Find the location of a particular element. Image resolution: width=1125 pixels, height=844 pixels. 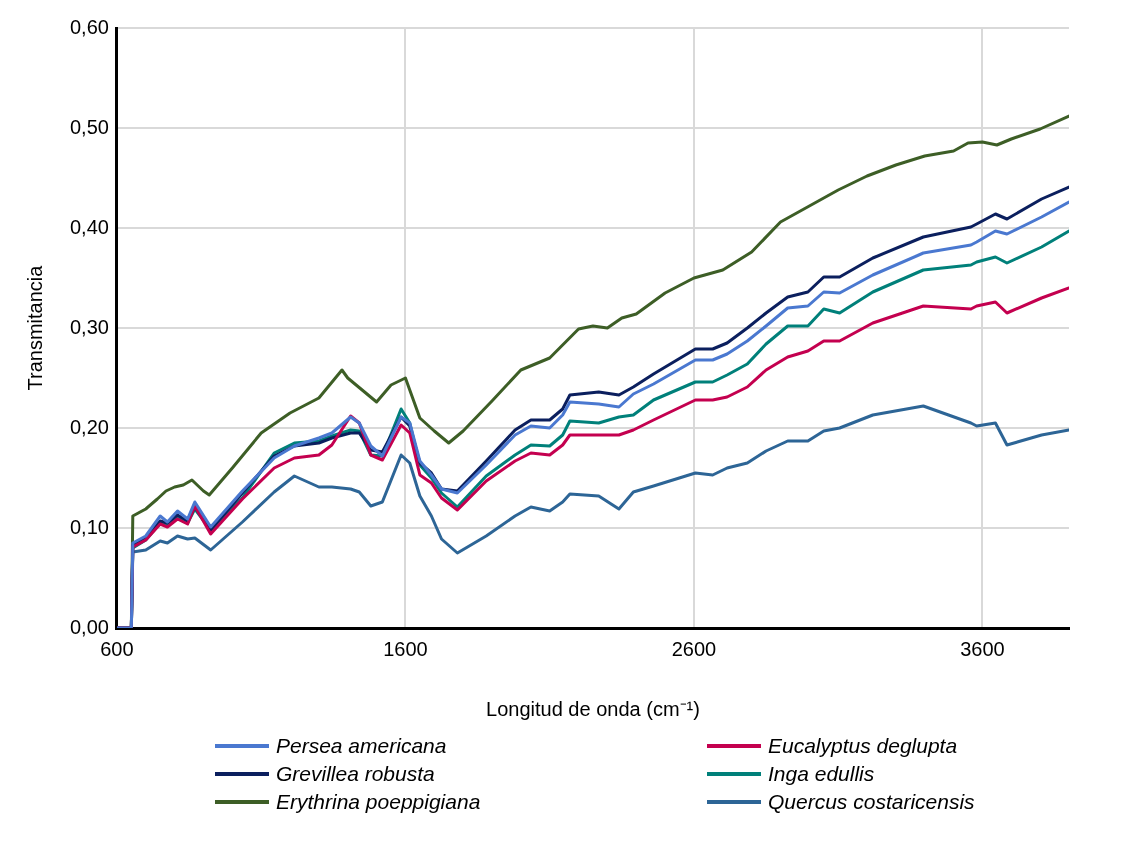

legend-label: Inga edullis is located at coordinates (821, 774).